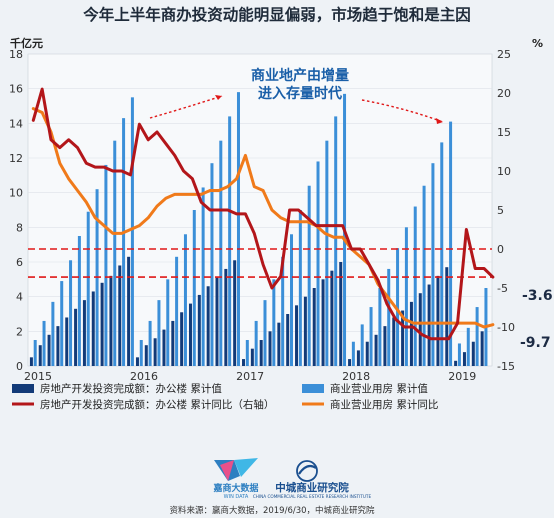  What do you see at coordinates (502, 288) in the screenshot?
I see `right-tick-label: -5` at bounding box center [502, 288].